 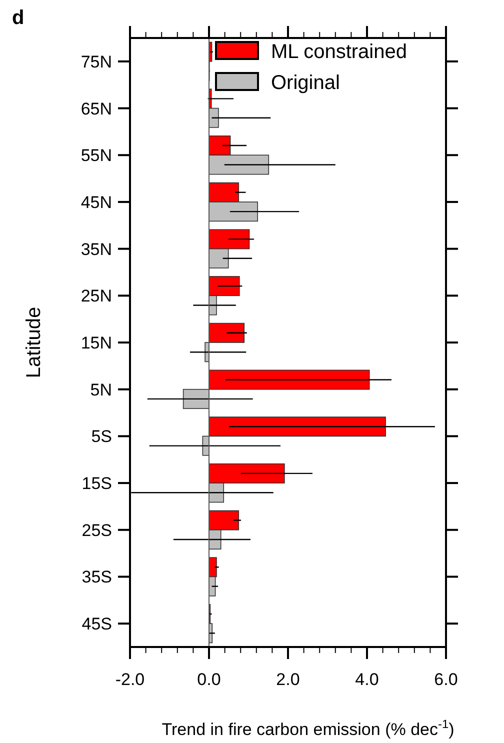 What do you see at coordinates (130, 679) in the screenshot?
I see `x-tick-label: -2.0` at bounding box center [130, 679].